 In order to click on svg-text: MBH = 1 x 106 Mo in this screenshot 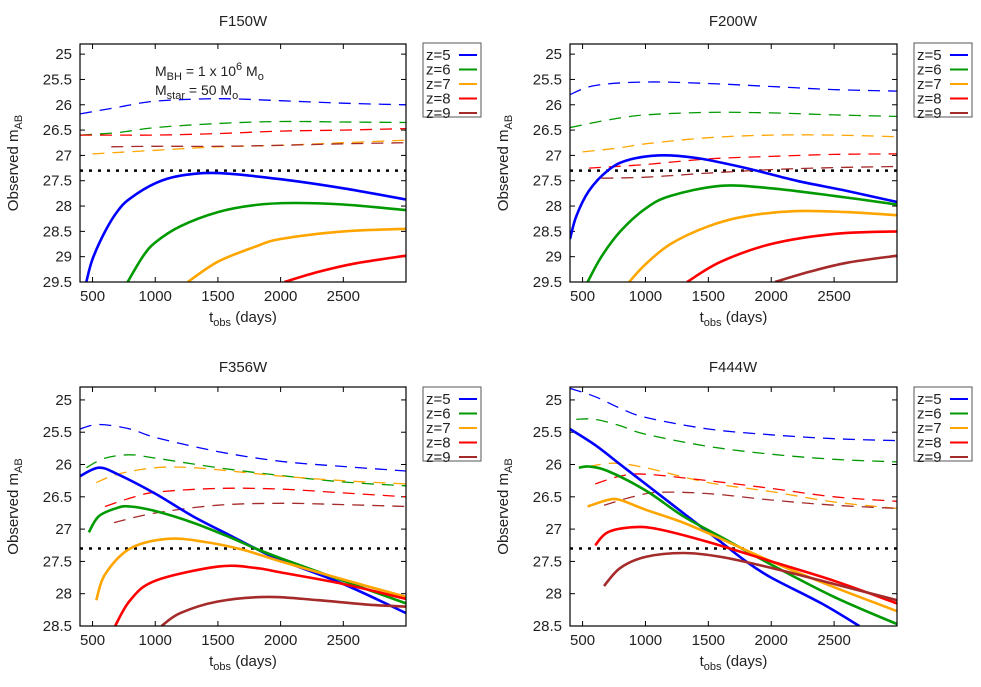, I will do `click(209, 72)`.